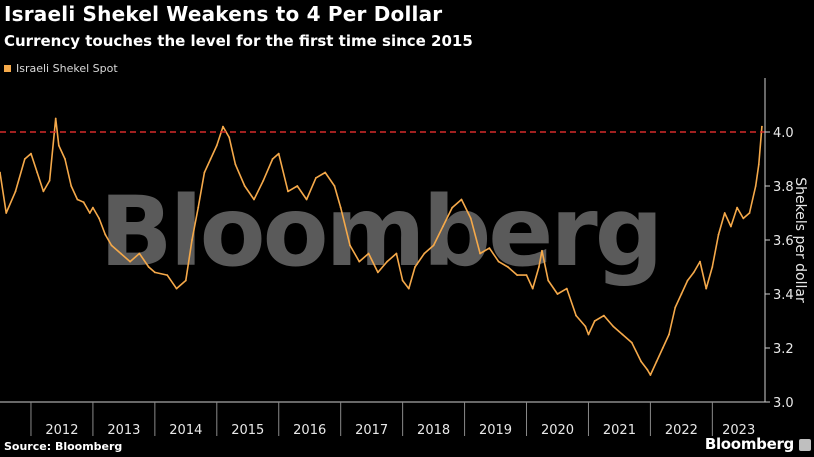  What do you see at coordinates (557, 430) in the screenshot?
I see `x-tick-label: 2020` at bounding box center [557, 430].